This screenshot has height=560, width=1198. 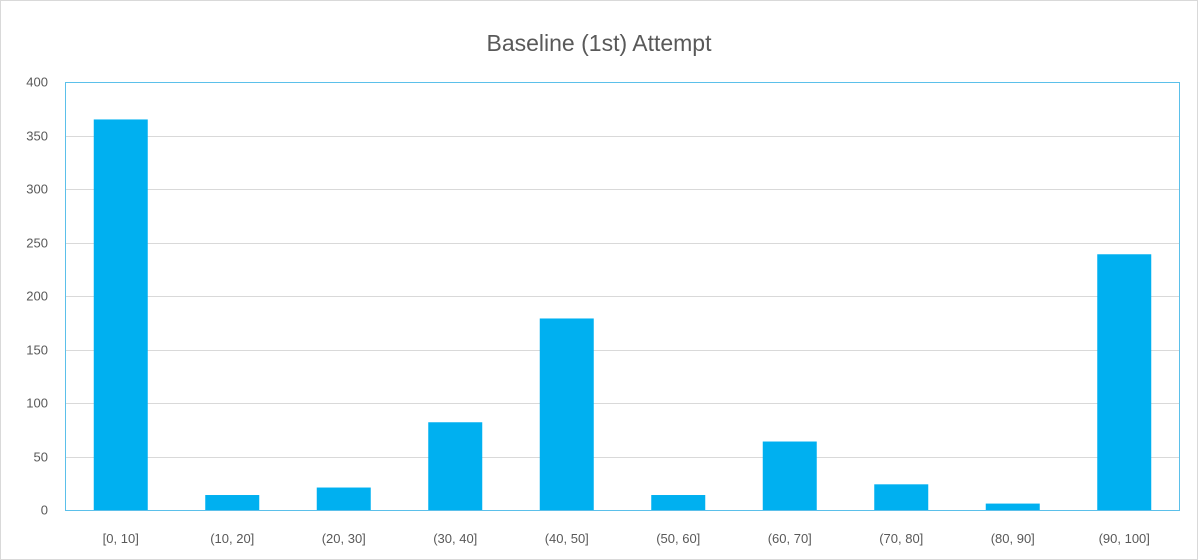 I want to click on x-tick-label: (50, 60], so click(x=678, y=538).